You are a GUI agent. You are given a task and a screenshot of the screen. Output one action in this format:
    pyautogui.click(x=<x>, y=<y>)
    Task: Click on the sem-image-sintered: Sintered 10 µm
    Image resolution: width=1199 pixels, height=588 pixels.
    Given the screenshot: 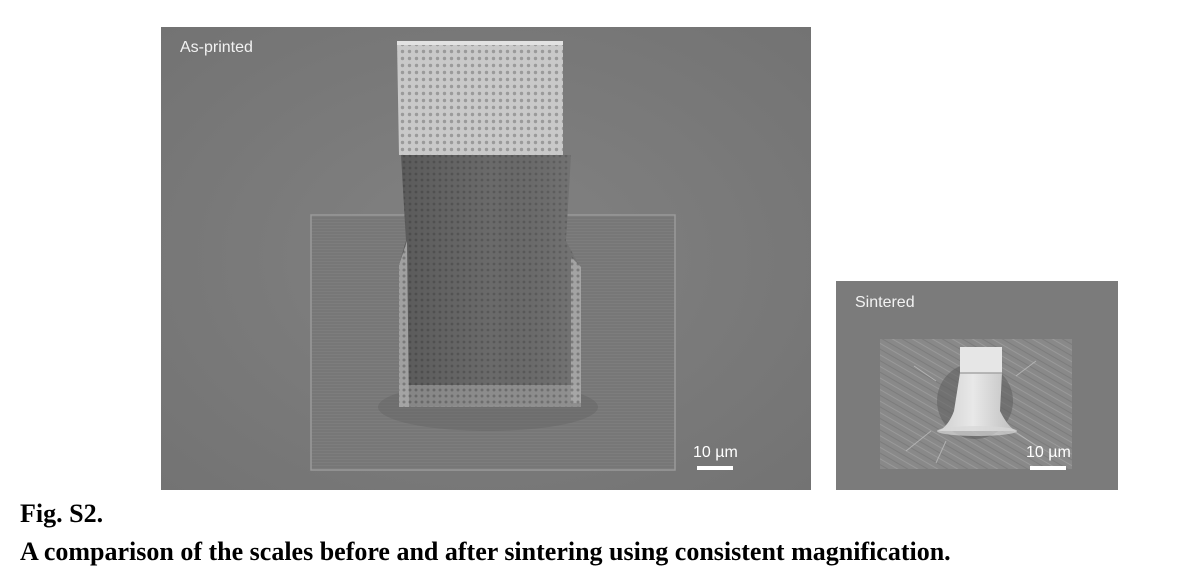 What is the action you would take?
    pyautogui.click(x=977, y=385)
    